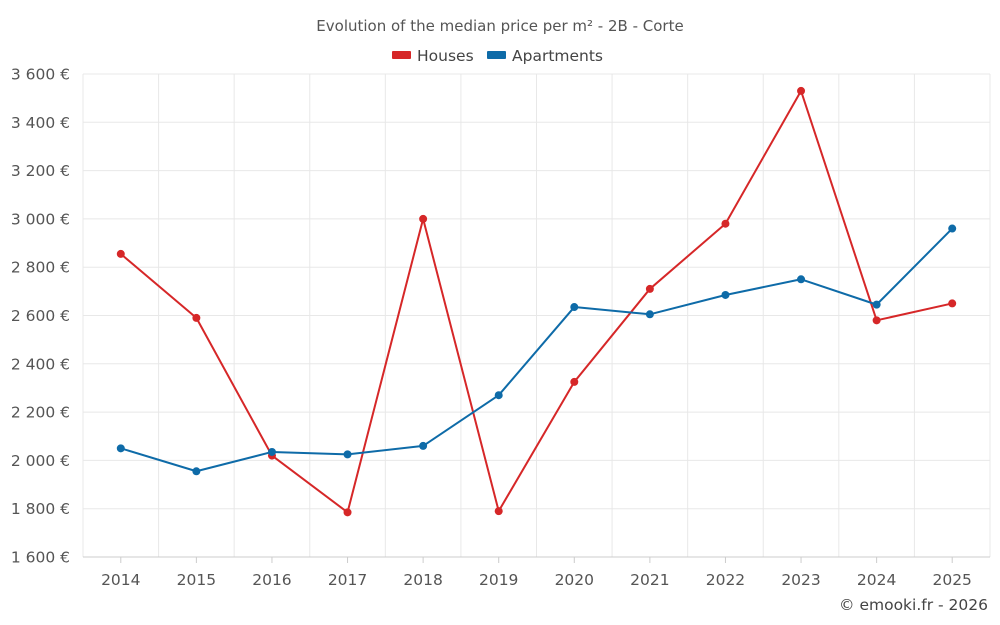  I want to click on y-tick-label: 3 600 €, so click(40, 75).